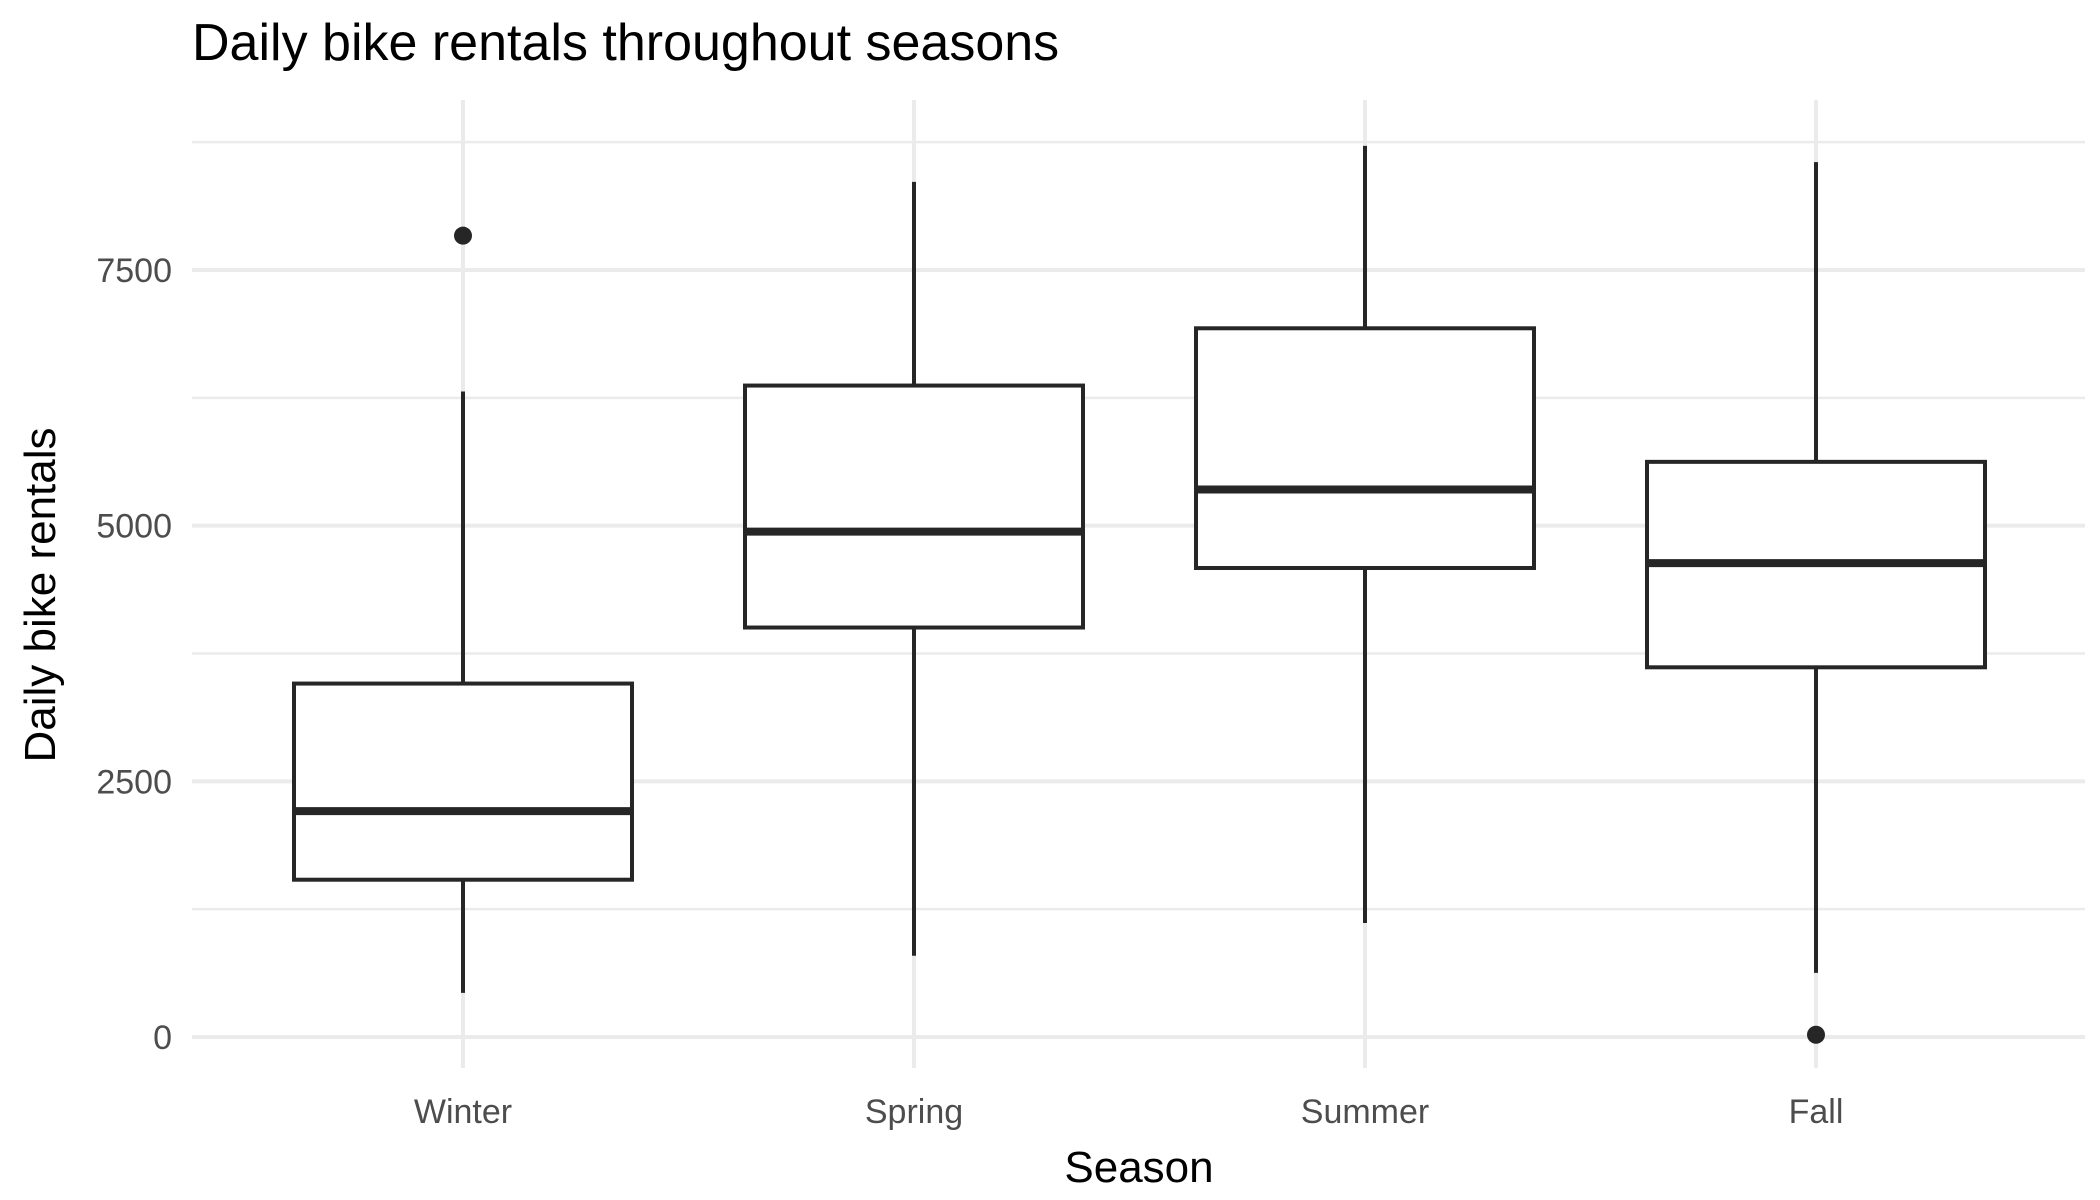 The image size is (2100, 1200). I want to click on box-spring, so click(914, 568).